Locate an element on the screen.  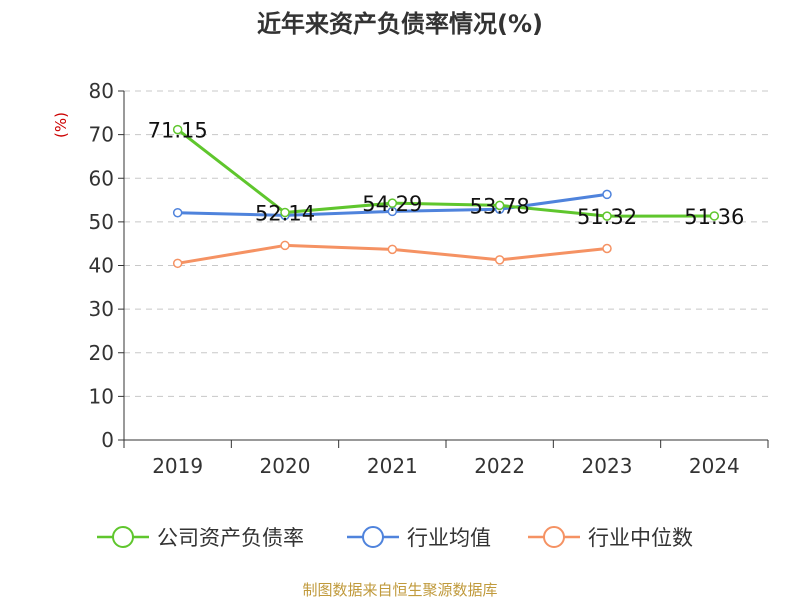
y-tick-label: 30 is located at coordinates (101, 309).